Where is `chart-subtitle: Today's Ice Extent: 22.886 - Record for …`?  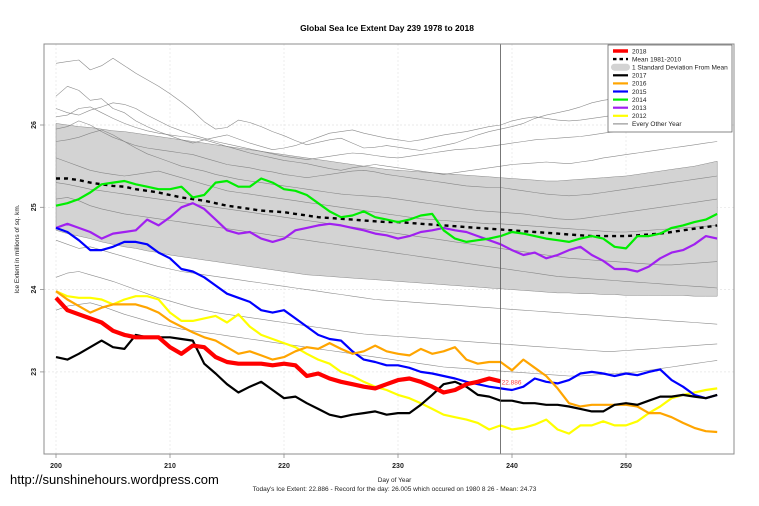
chart-subtitle: Today's Ice Extent: 22.886 - Record for … is located at coordinates (394, 489).